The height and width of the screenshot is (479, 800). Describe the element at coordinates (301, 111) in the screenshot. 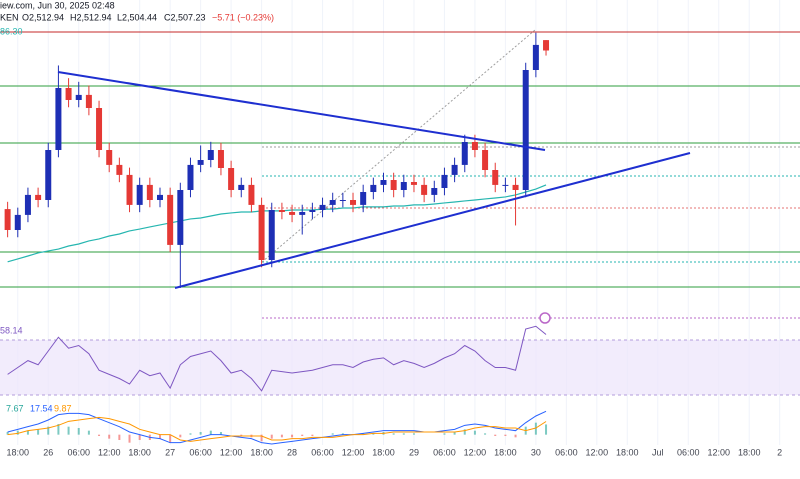

I see `trendline` at that location.